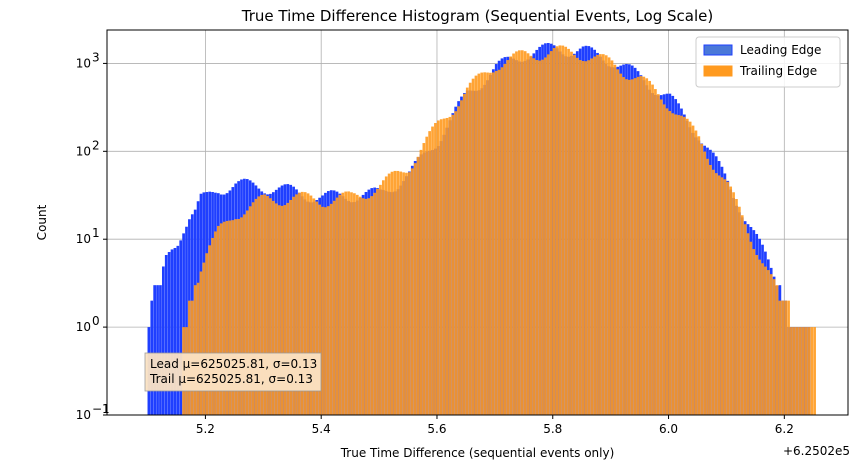  I want to click on y-tick-exponent: −1, so click(101, 409).